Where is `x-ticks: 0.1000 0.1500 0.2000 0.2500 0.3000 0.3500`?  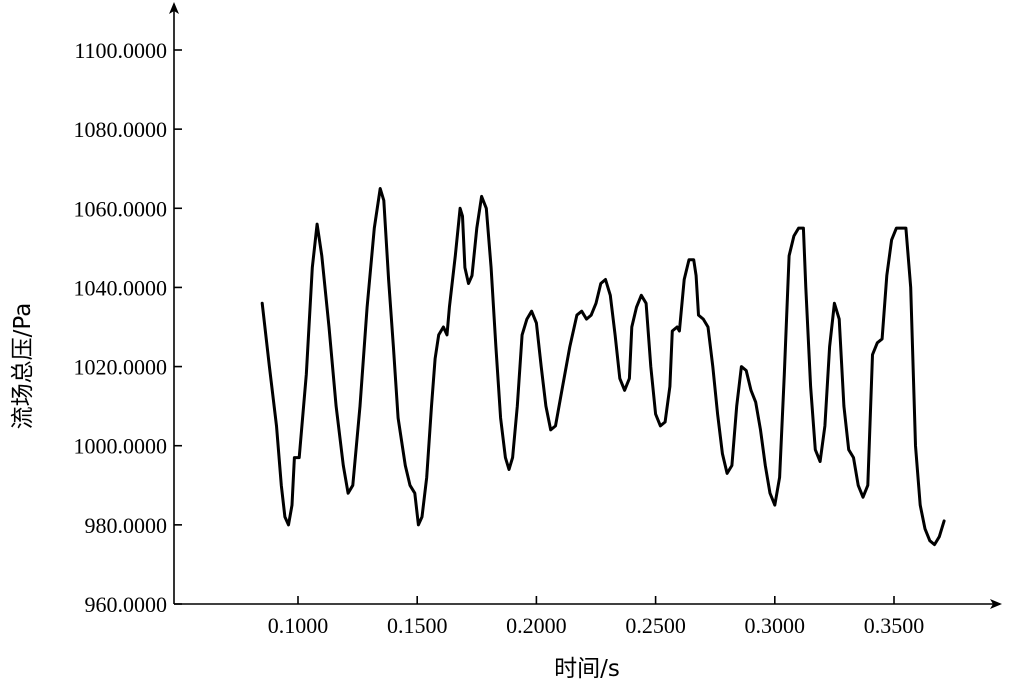 x-ticks: 0.1000 0.1500 0.2000 0.2500 0.3000 0.3500 is located at coordinates (596, 617).